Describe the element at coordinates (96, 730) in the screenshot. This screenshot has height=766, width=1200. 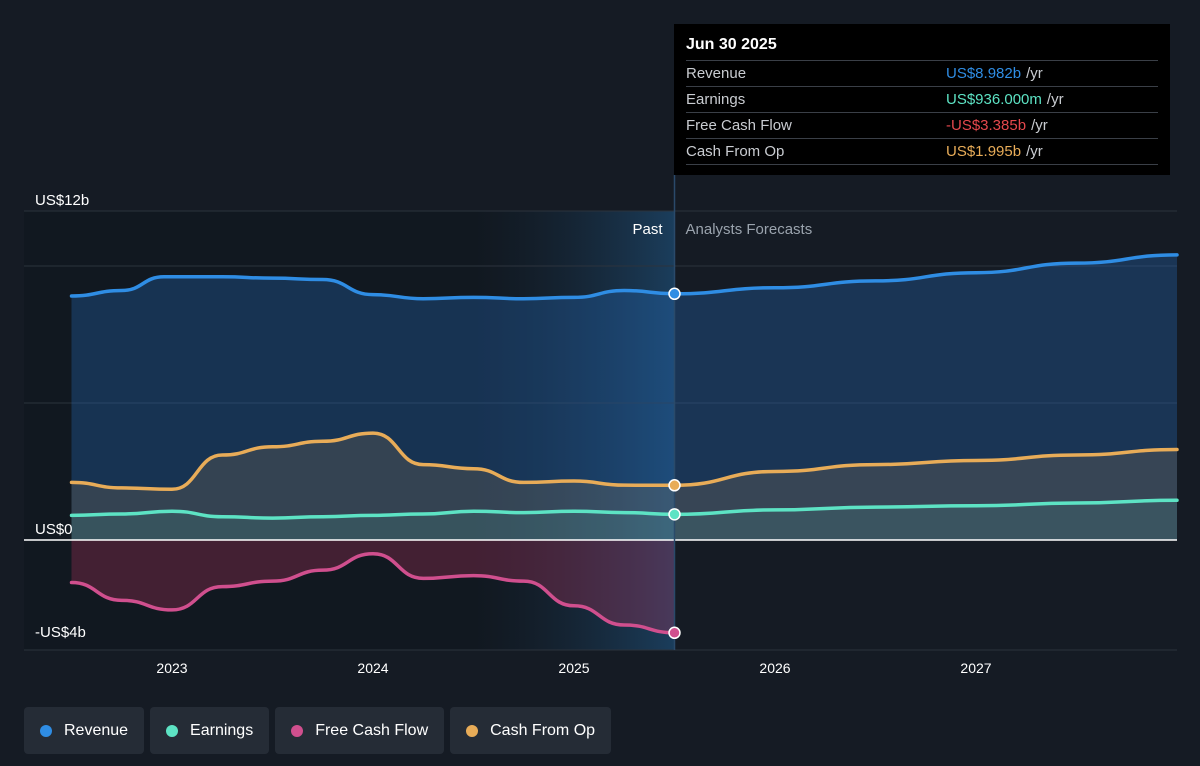
I see `legend-label: Revenue` at that location.